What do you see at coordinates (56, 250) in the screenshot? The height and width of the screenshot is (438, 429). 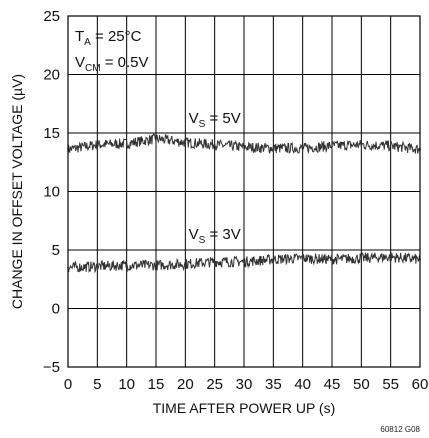 I see `y-tick-label: 5` at bounding box center [56, 250].